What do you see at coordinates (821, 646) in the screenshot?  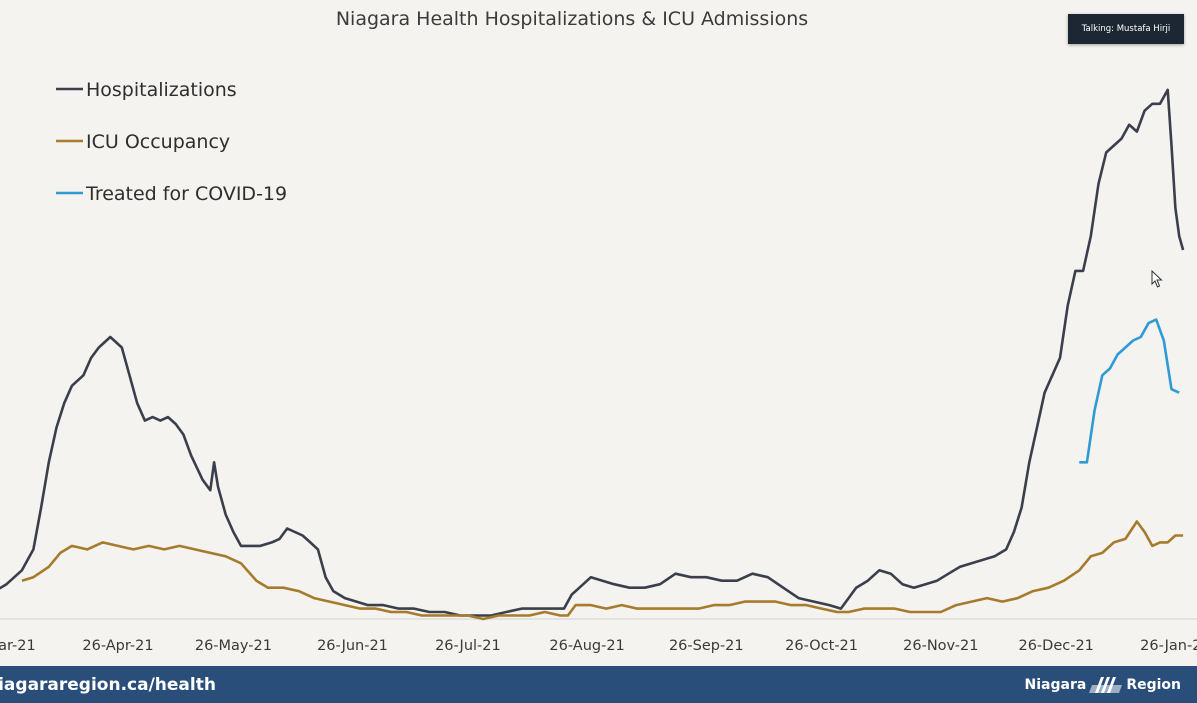 I see `x-tick-label: 26-Oct-21` at bounding box center [821, 646].